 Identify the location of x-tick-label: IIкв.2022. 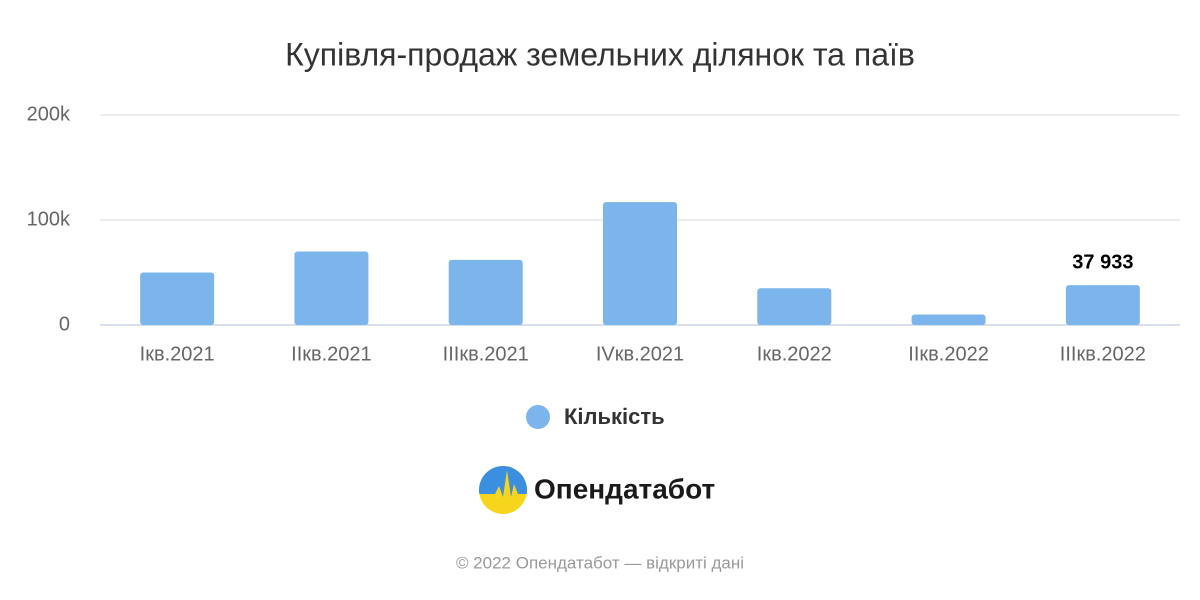
(948, 354).